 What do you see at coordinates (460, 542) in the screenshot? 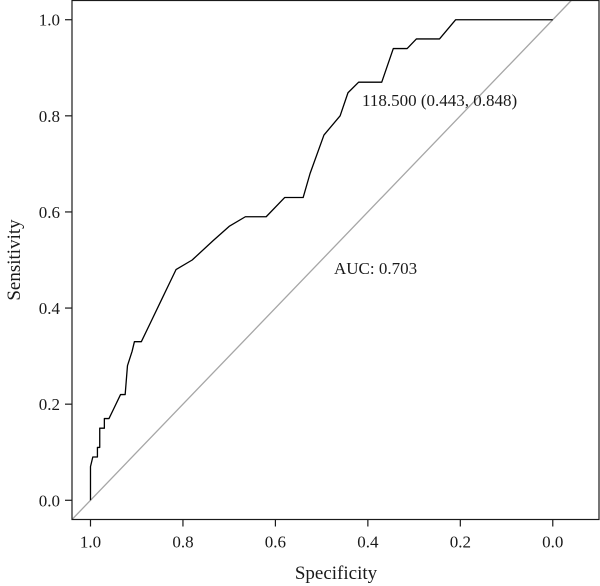
I see `x-tick-label: 0.2` at bounding box center [460, 542].